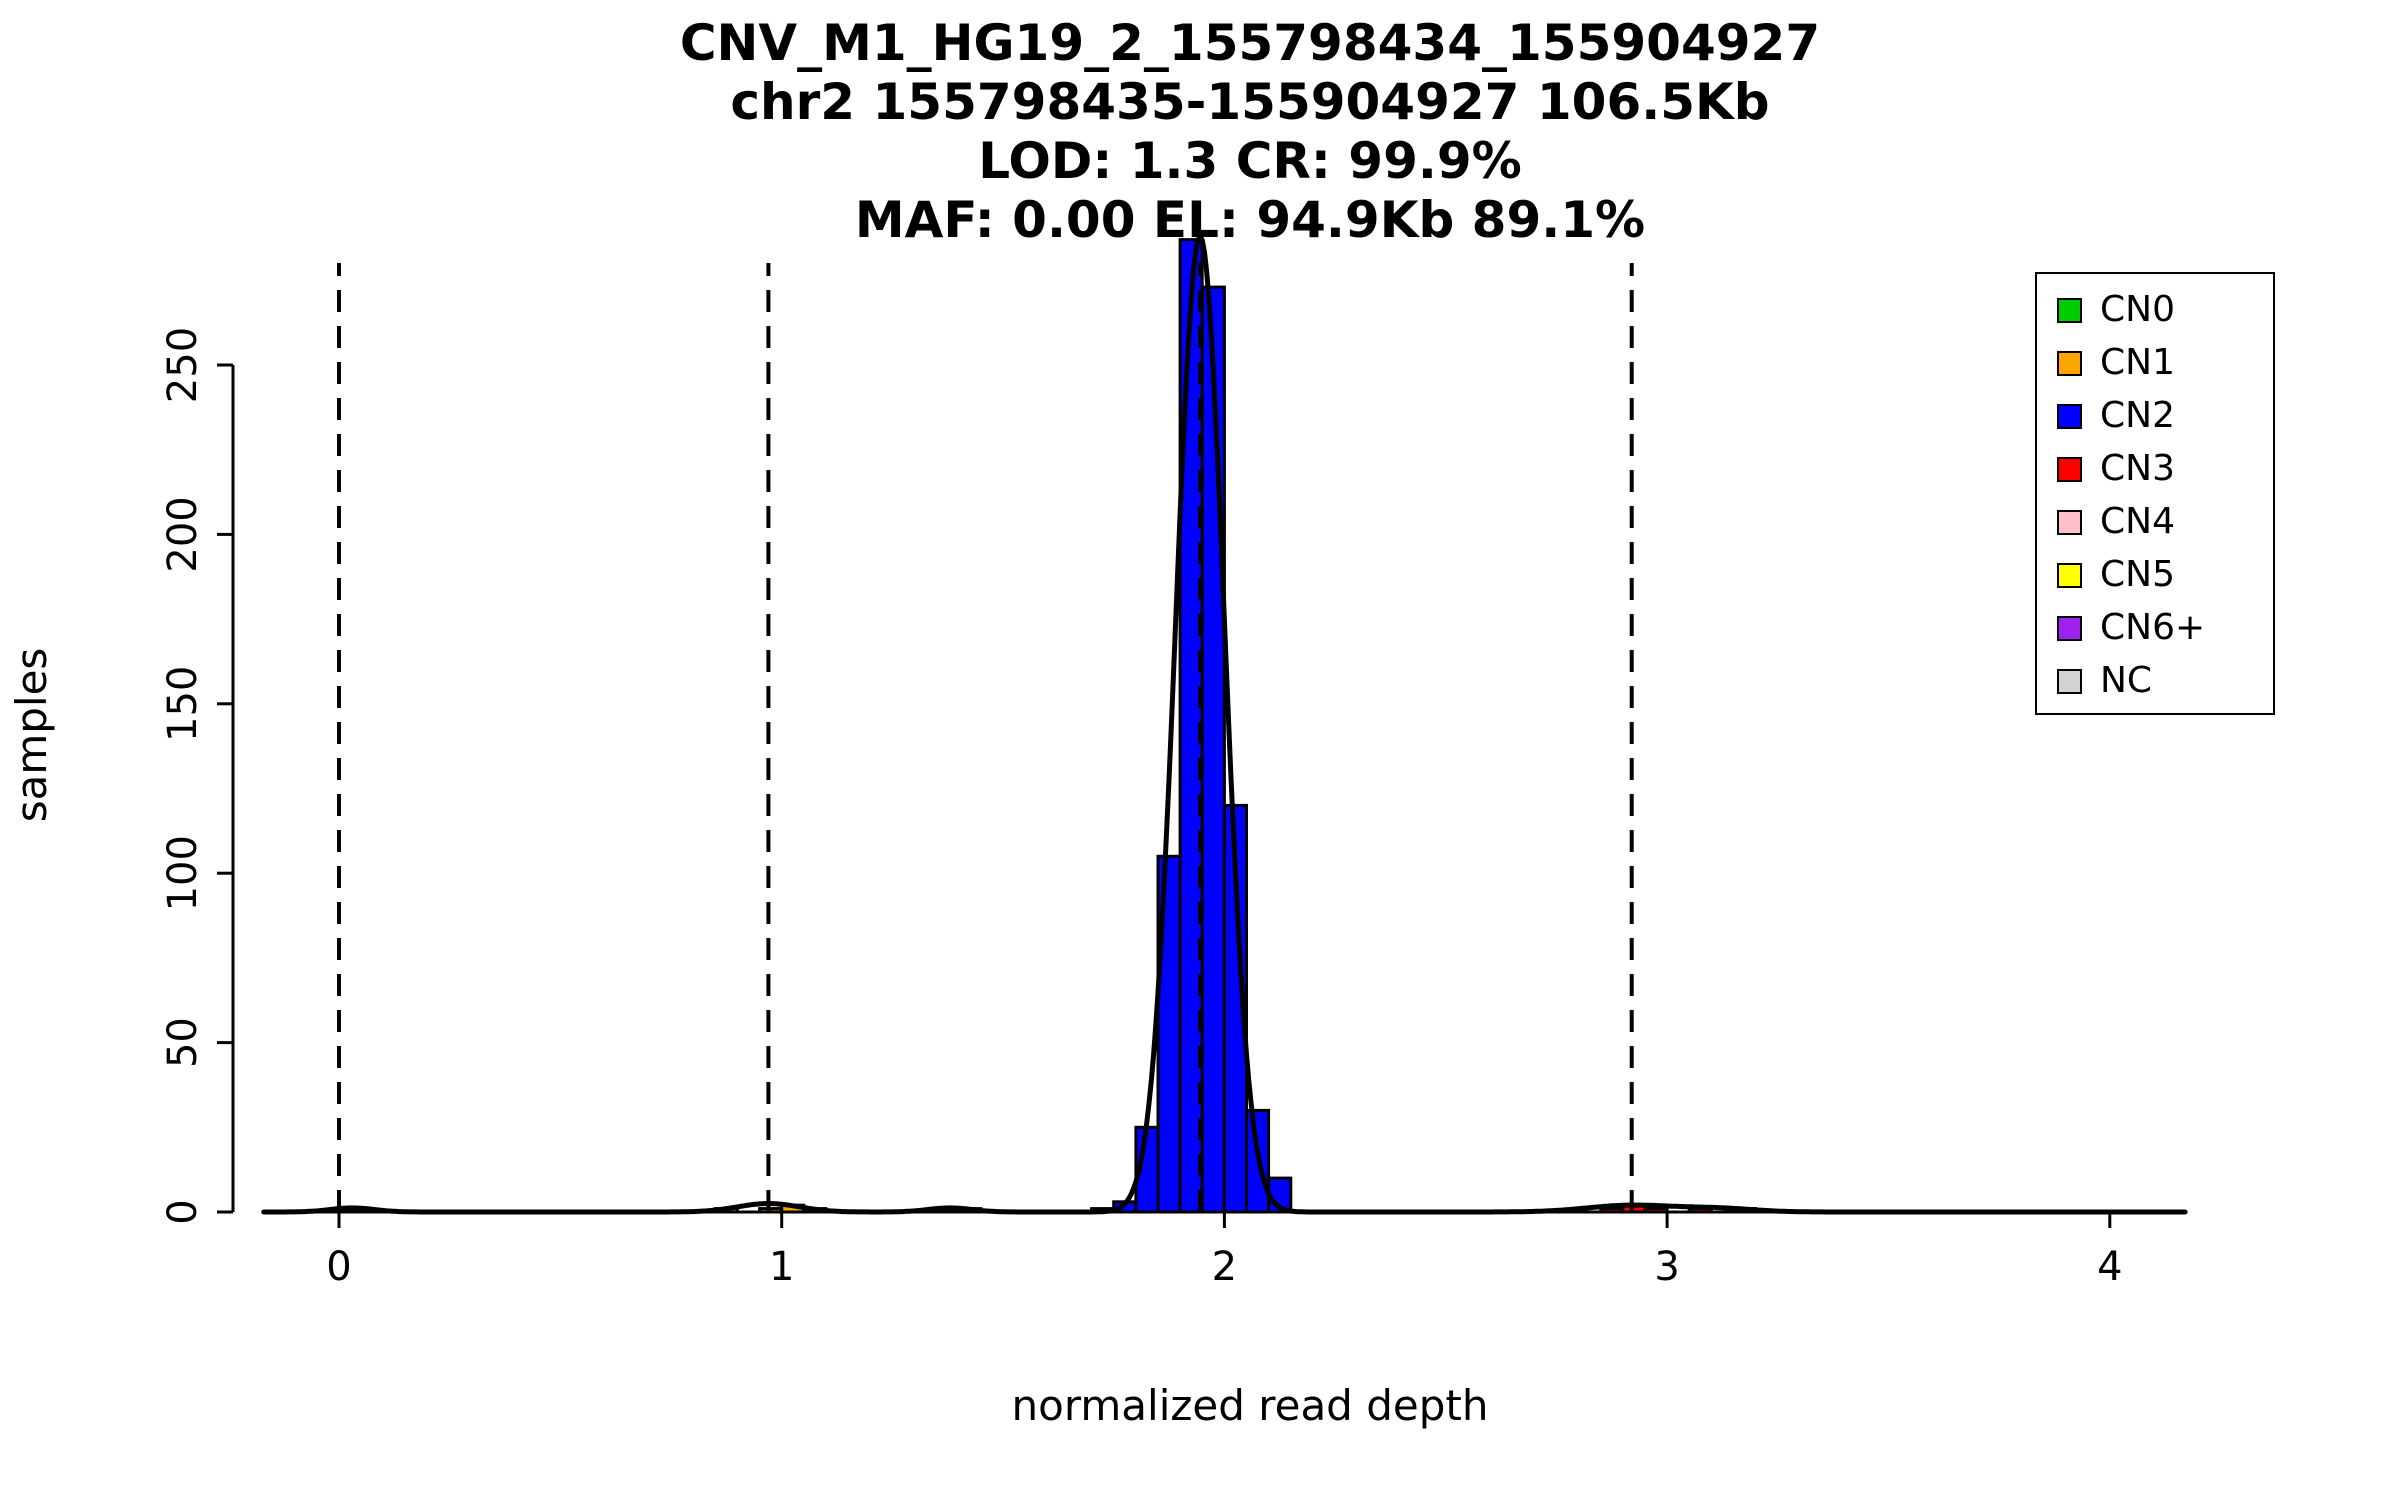  Describe the element at coordinates (2069, 469) in the screenshot. I see `legend-swatch-cn3` at that location.